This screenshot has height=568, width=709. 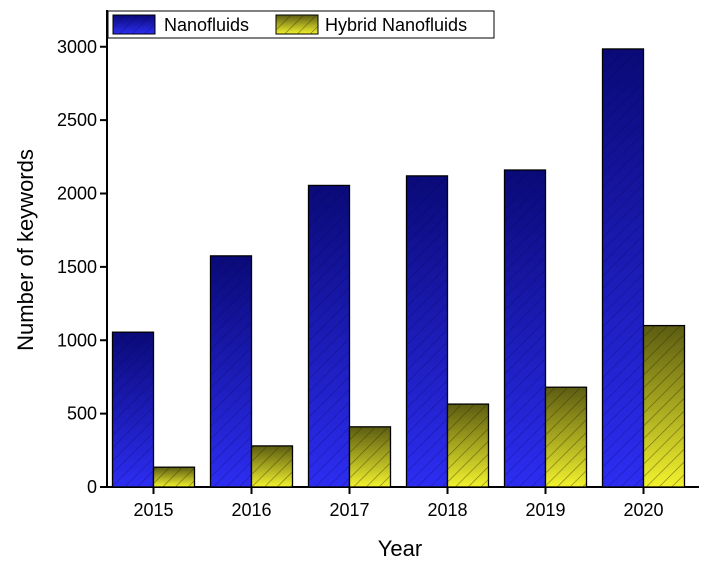 I want to click on y-tick-label: 1000, so click(x=77, y=340).